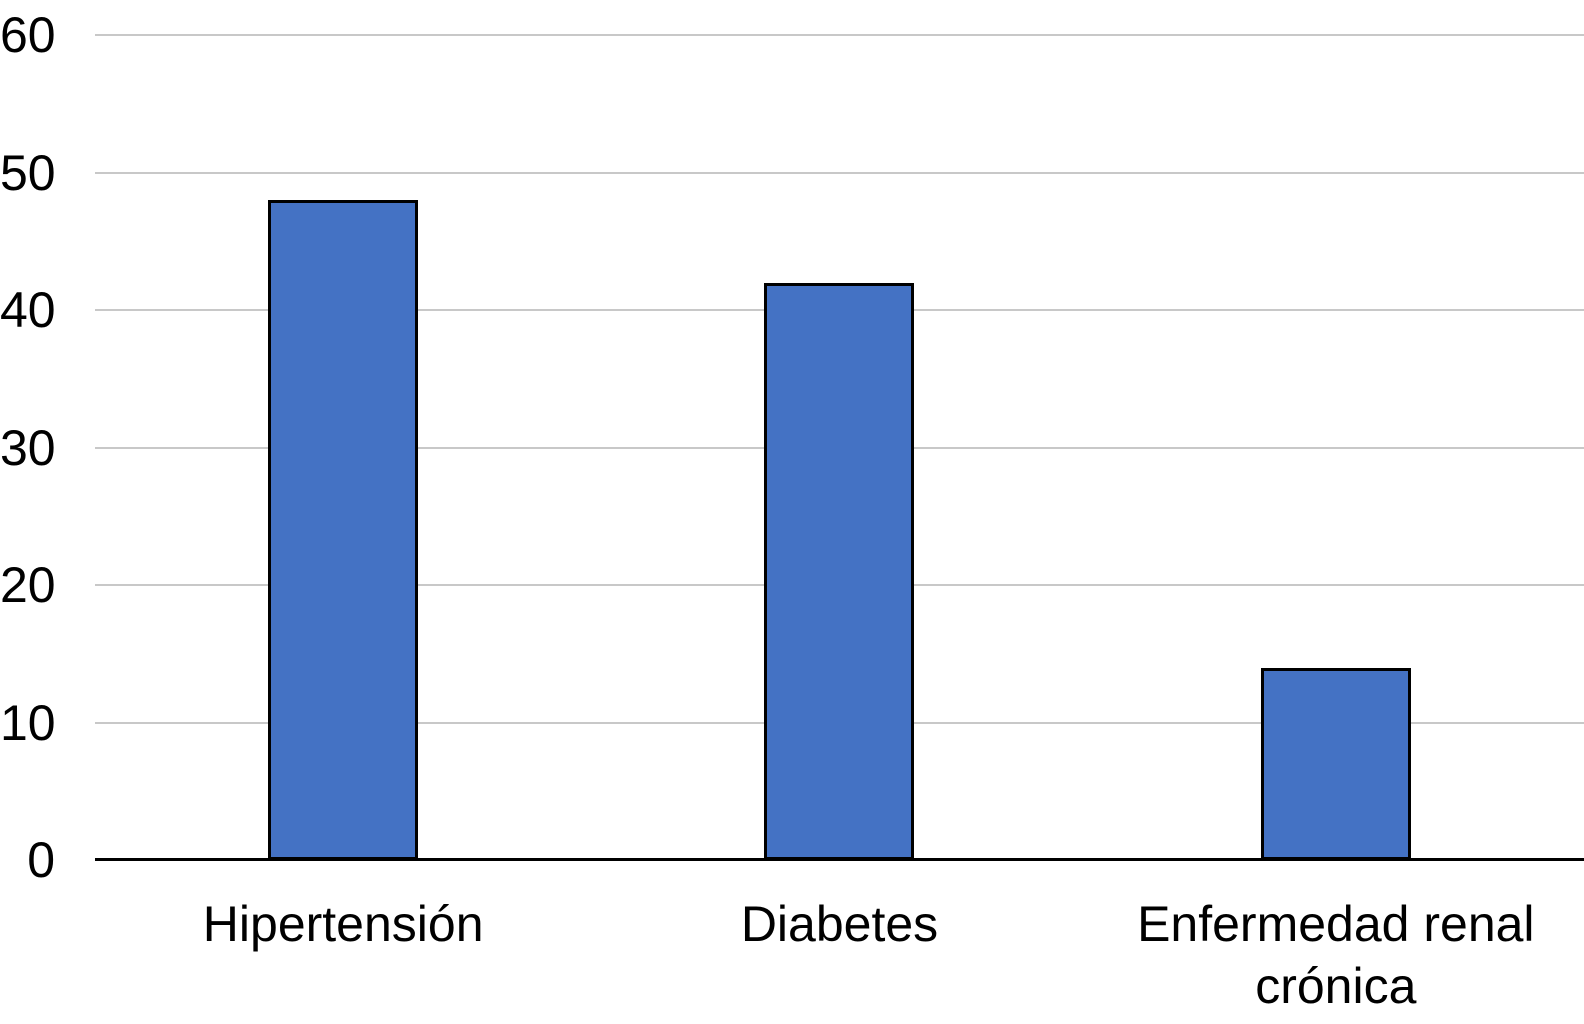 The image size is (1584, 1024). What do you see at coordinates (343, 924) in the screenshot?
I see `x-category-label-text: Hipertensión` at bounding box center [343, 924].